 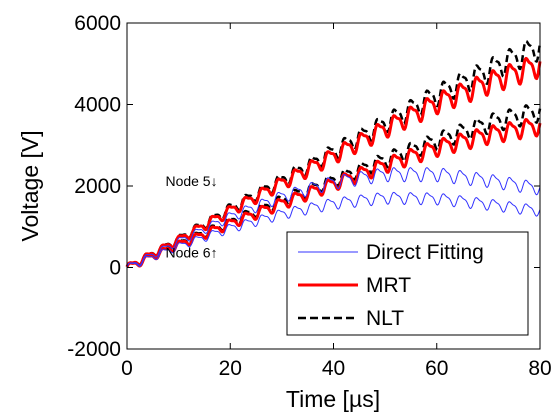 I want to click on y-tick-label: 0, so click(x=115, y=268).